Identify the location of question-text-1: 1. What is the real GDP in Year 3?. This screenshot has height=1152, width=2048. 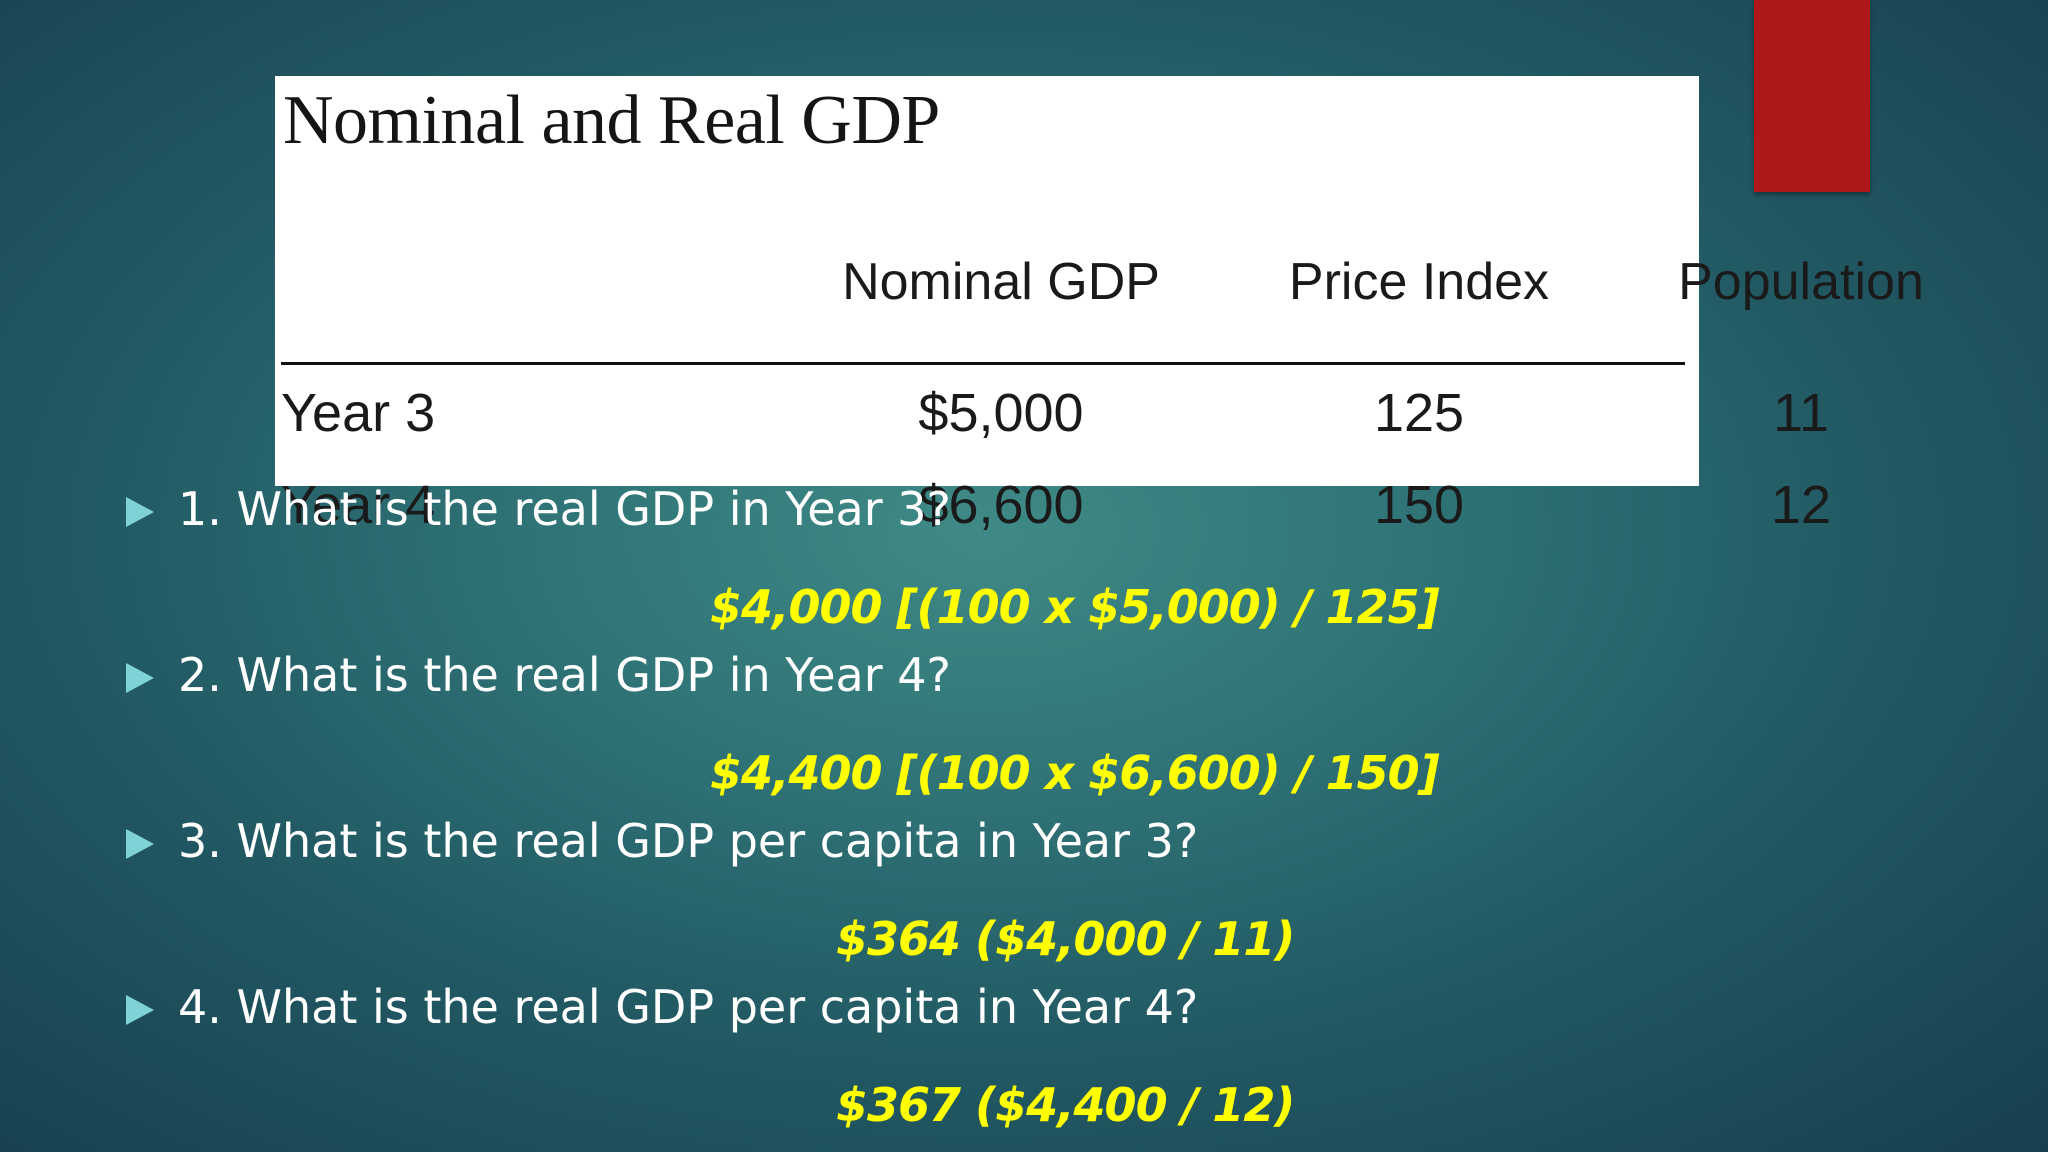
(564, 509).